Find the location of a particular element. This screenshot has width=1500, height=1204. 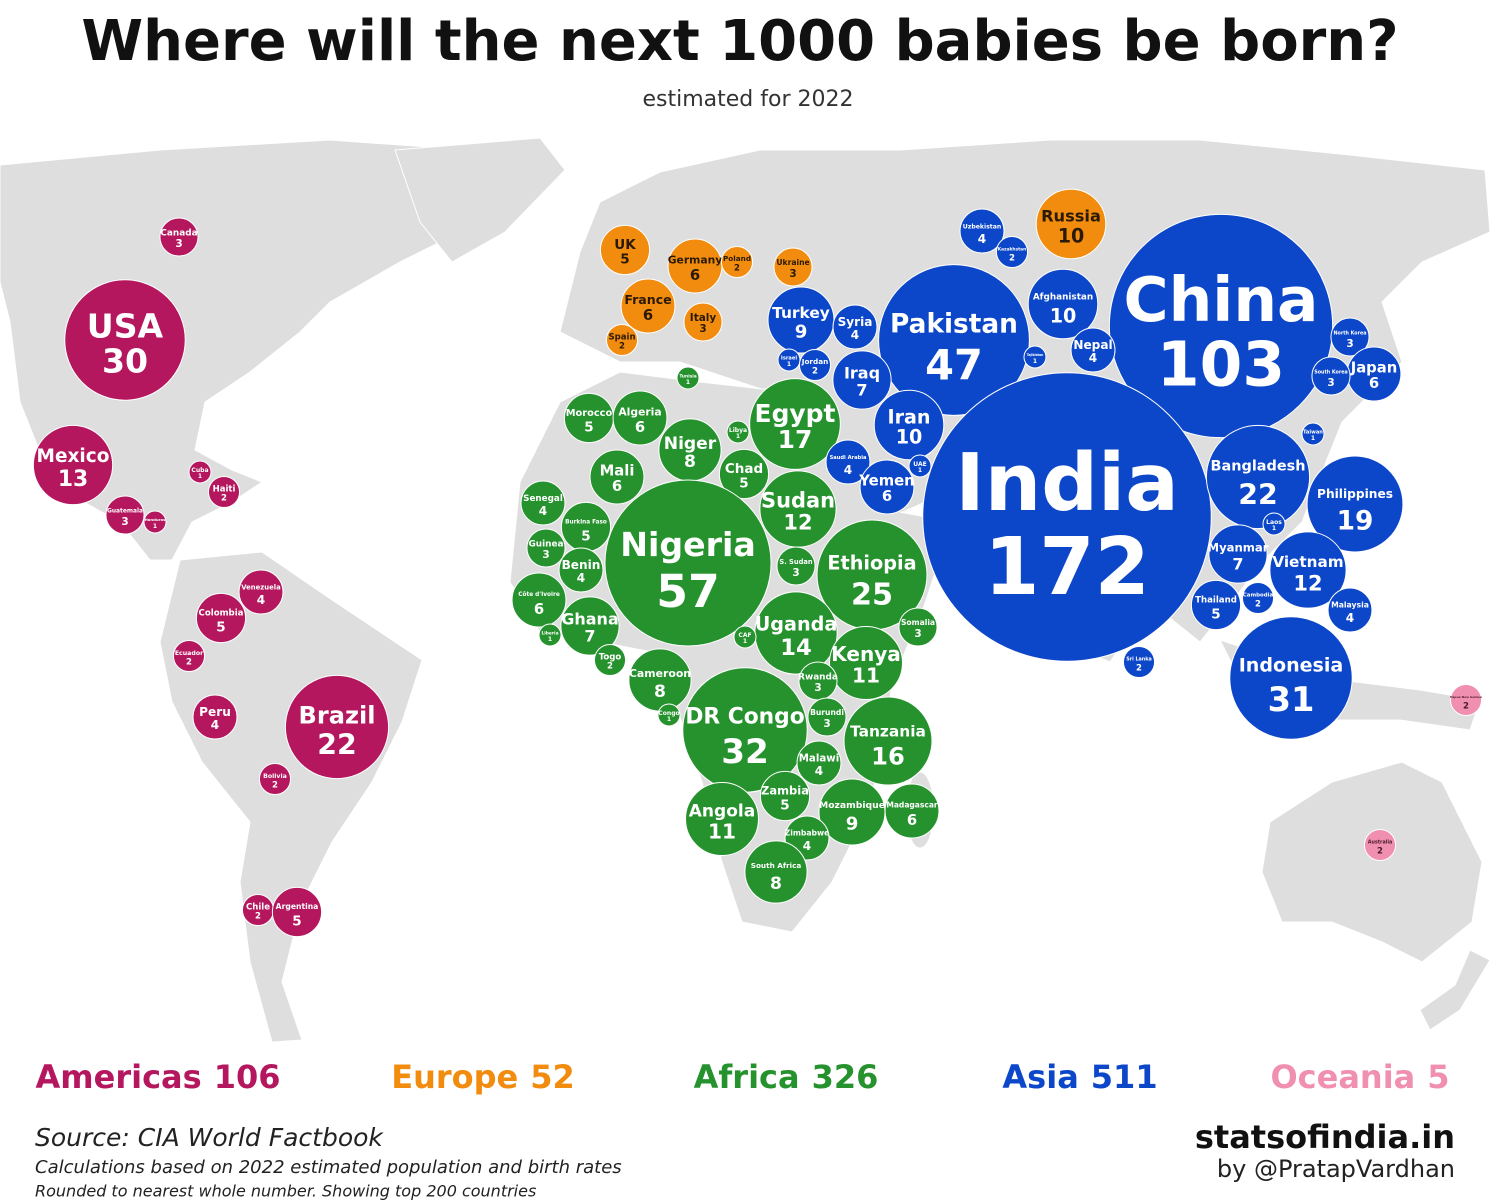

country-name: Pakistan is located at coordinates (954, 324).